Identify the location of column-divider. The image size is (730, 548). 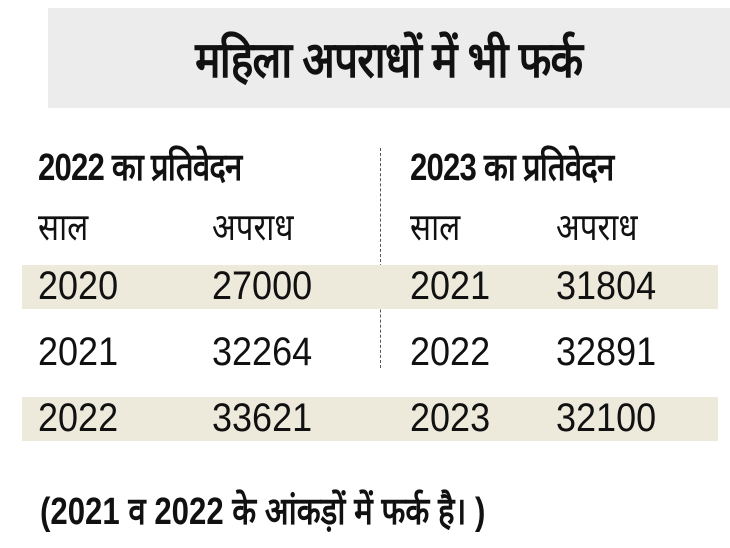
(380, 258).